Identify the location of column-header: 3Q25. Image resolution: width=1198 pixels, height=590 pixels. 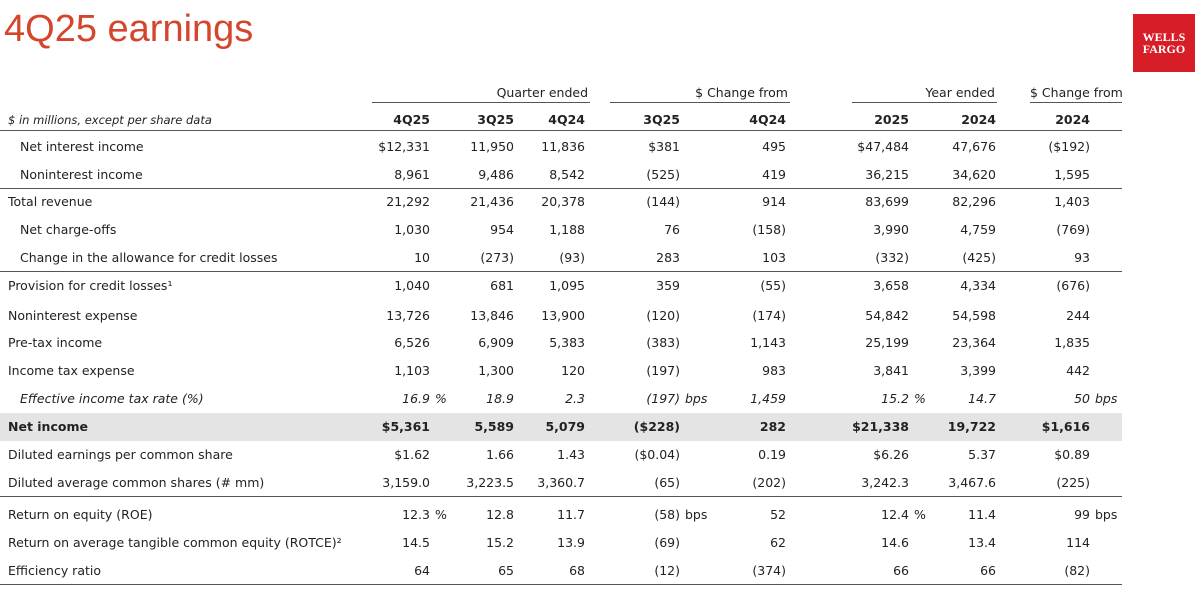
(661, 119).